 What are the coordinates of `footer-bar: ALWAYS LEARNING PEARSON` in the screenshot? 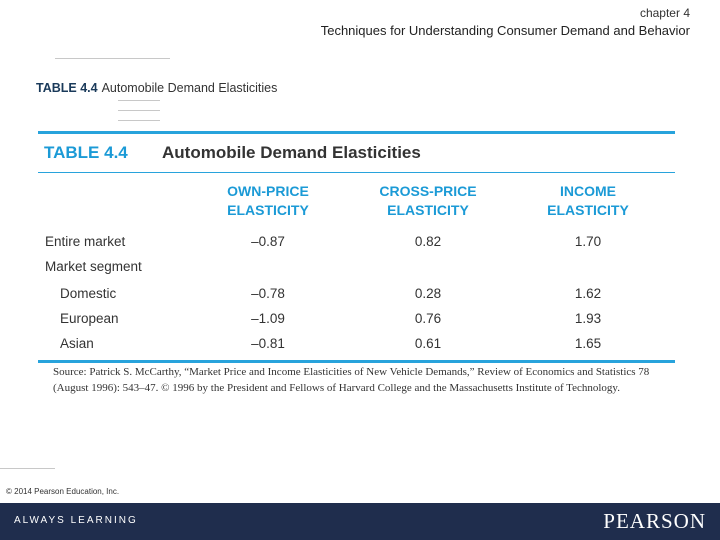 It's located at (360, 521).